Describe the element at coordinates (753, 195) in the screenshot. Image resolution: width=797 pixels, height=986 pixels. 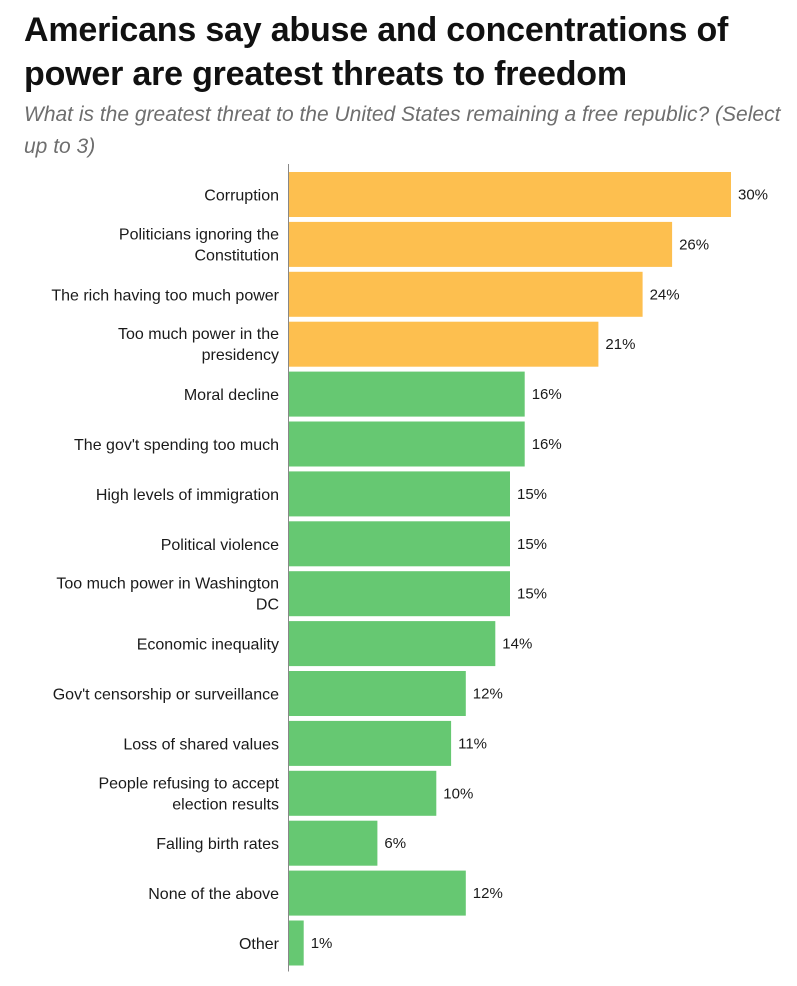
I see `value-label: 30%` at that location.